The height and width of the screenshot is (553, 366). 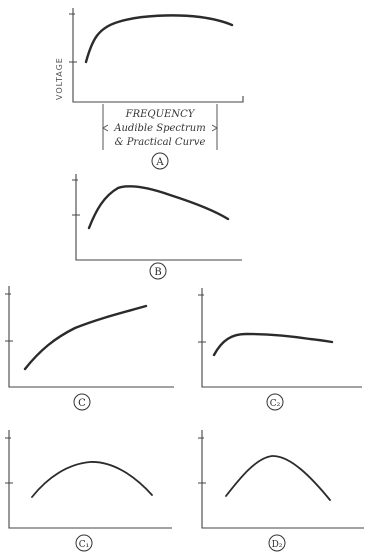 I want to click on panel-a-curve, so click(x=159, y=39).